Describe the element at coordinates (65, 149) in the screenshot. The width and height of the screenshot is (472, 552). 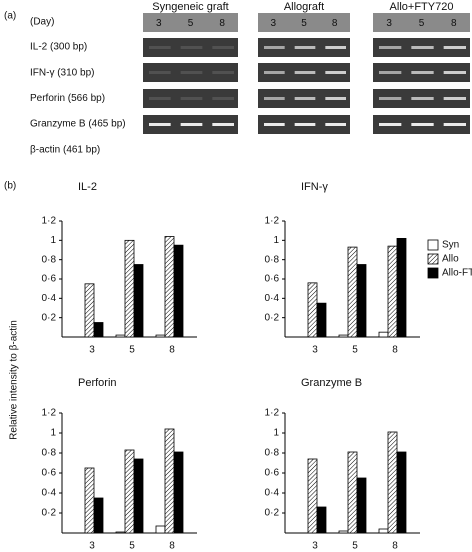
I see `gel-row-label: β-actin (461 bp)` at that location.